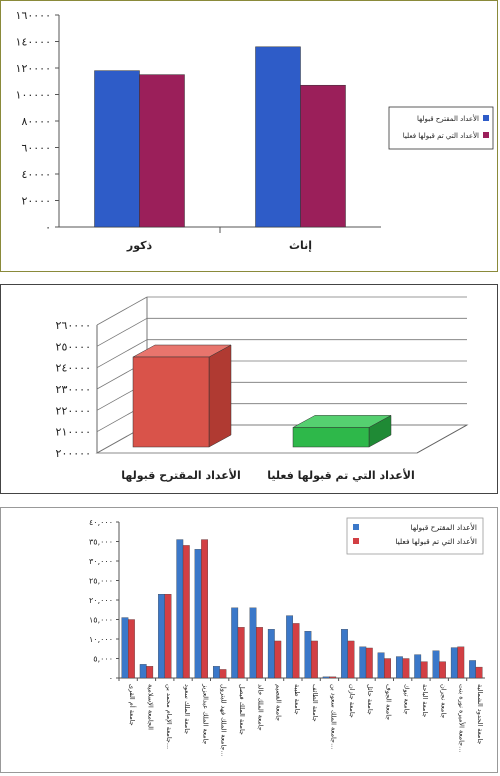 The width and height of the screenshot is (500, 776). What do you see at coordinates (242, 709) in the screenshot?
I see `x-category-label: جامعة الملك فيصل` at bounding box center [242, 709].